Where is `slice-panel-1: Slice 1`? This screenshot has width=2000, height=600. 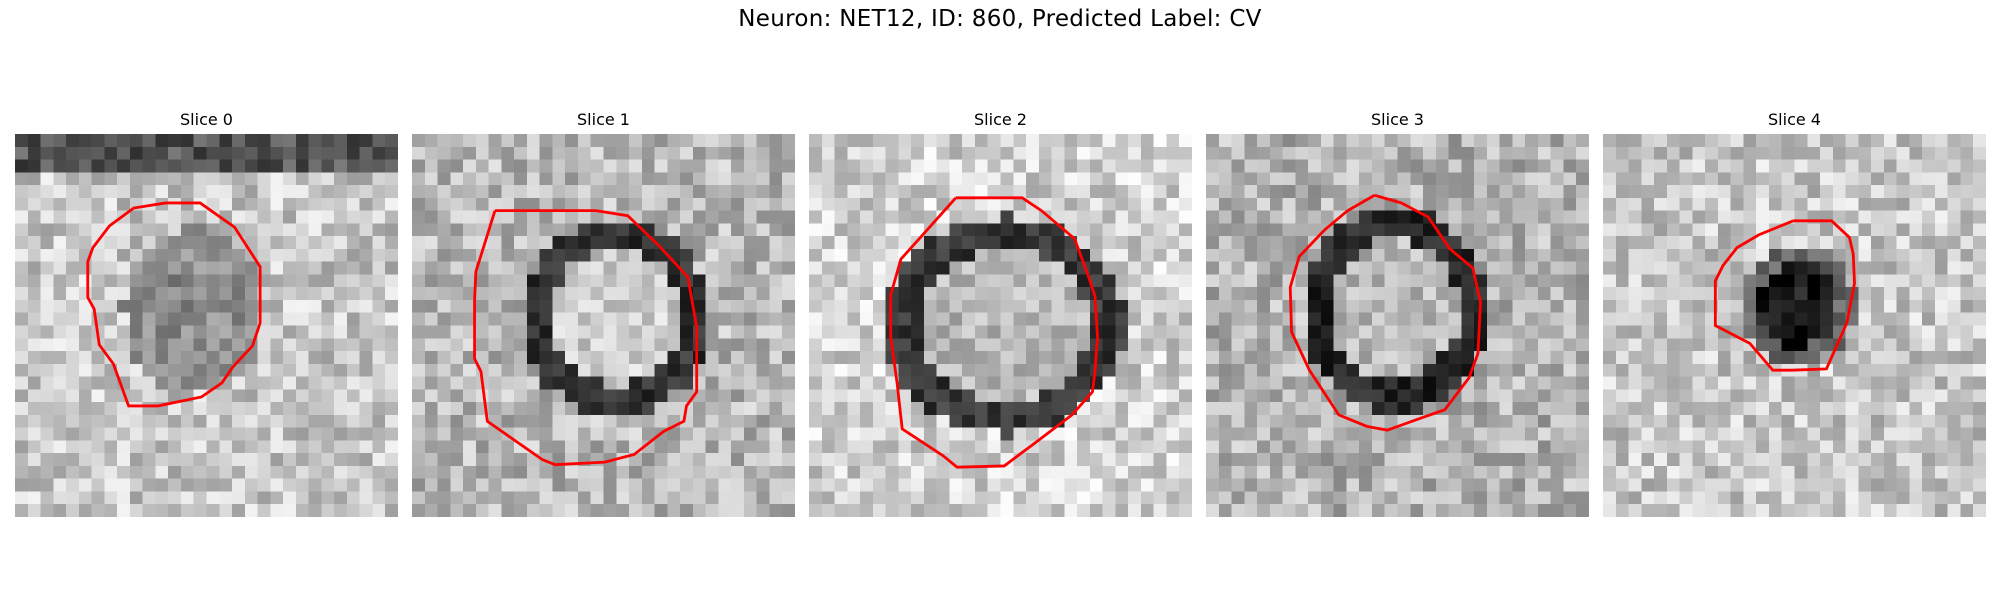 slice-panel-1: Slice 1 is located at coordinates (603, 312).